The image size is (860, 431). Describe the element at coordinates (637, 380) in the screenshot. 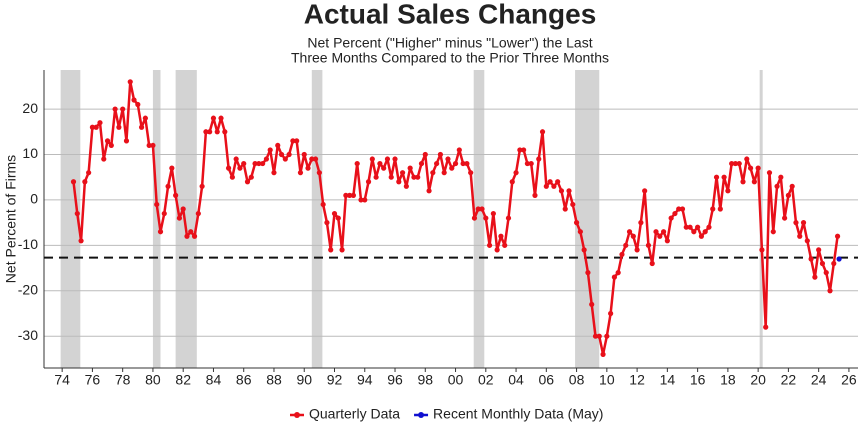

I see `x-tick-label: 12` at that location.